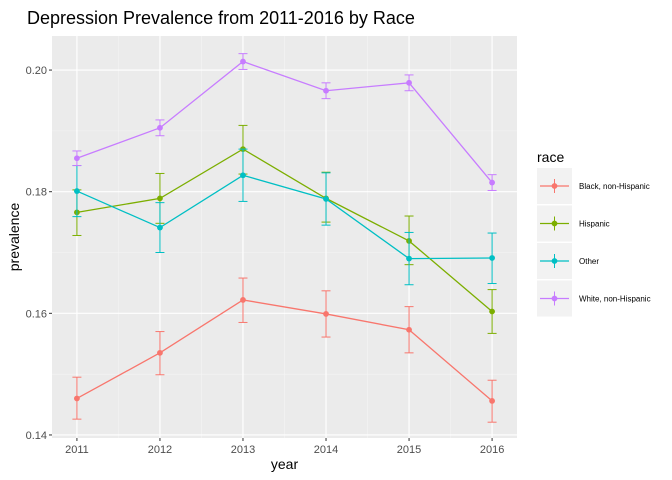  I want to click on x-tick-label: 2015, so click(409, 450).